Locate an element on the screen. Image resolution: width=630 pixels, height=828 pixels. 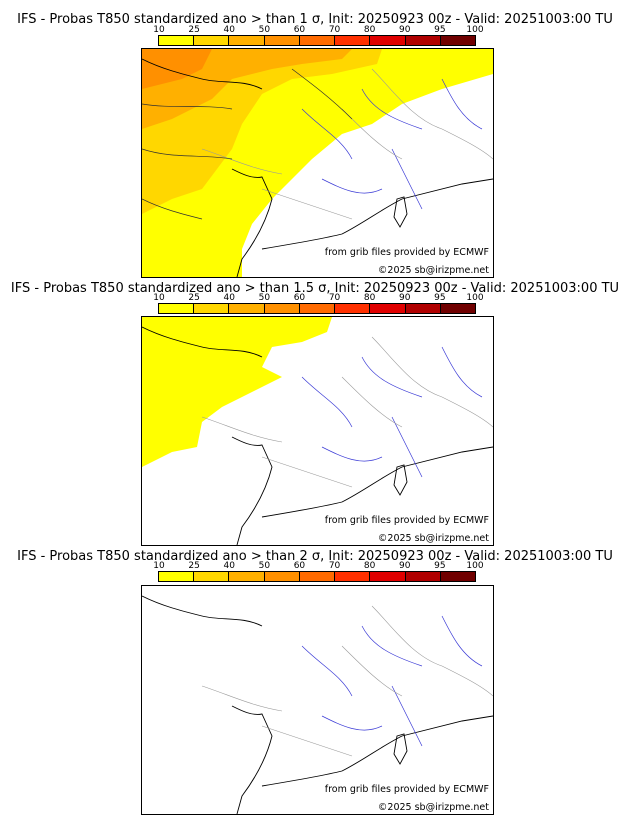
dark-contours is located at coordinates (247, 144).